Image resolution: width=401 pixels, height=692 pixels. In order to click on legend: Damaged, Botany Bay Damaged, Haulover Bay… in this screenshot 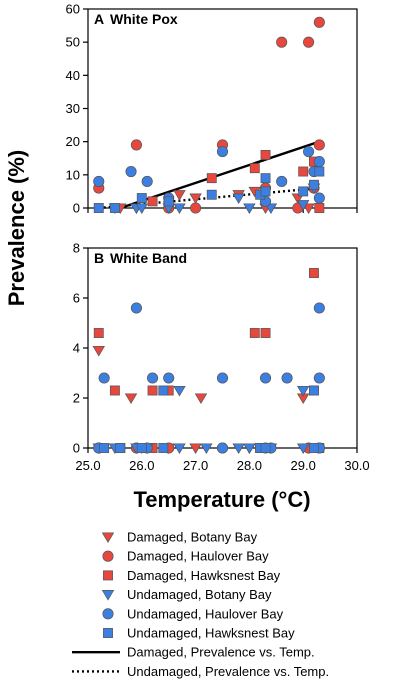, I will do `click(200, 604)`.